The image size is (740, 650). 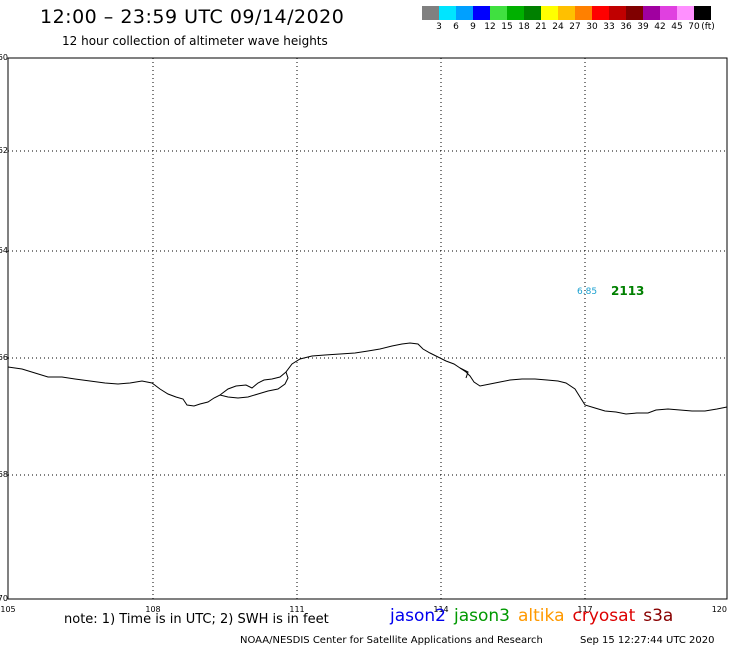 I want to click on x-tick-label: 120, so click(x=719, y=609).